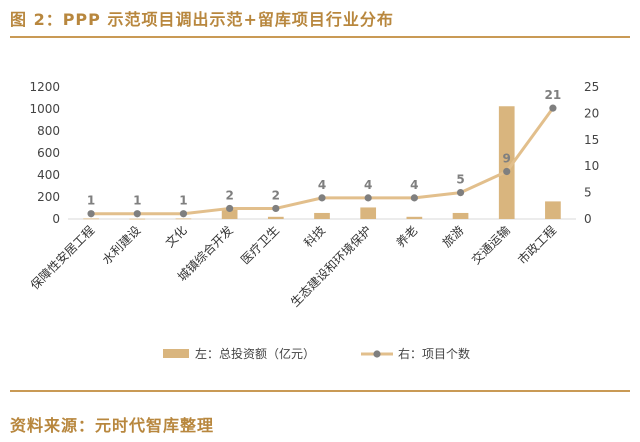 This screenshot has width=640, height=442. I want to click on category-label: 文化, so click(176, 237).